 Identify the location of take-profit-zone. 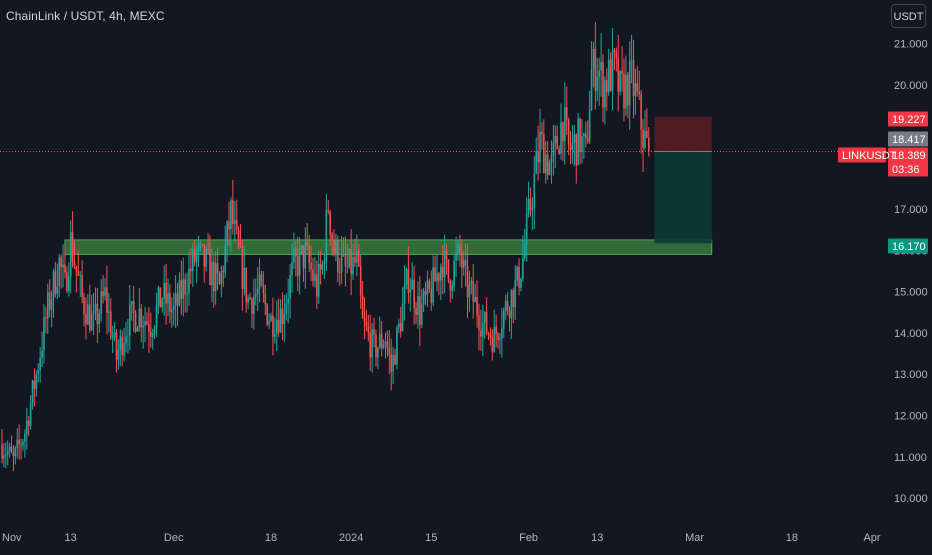
(683, 197).